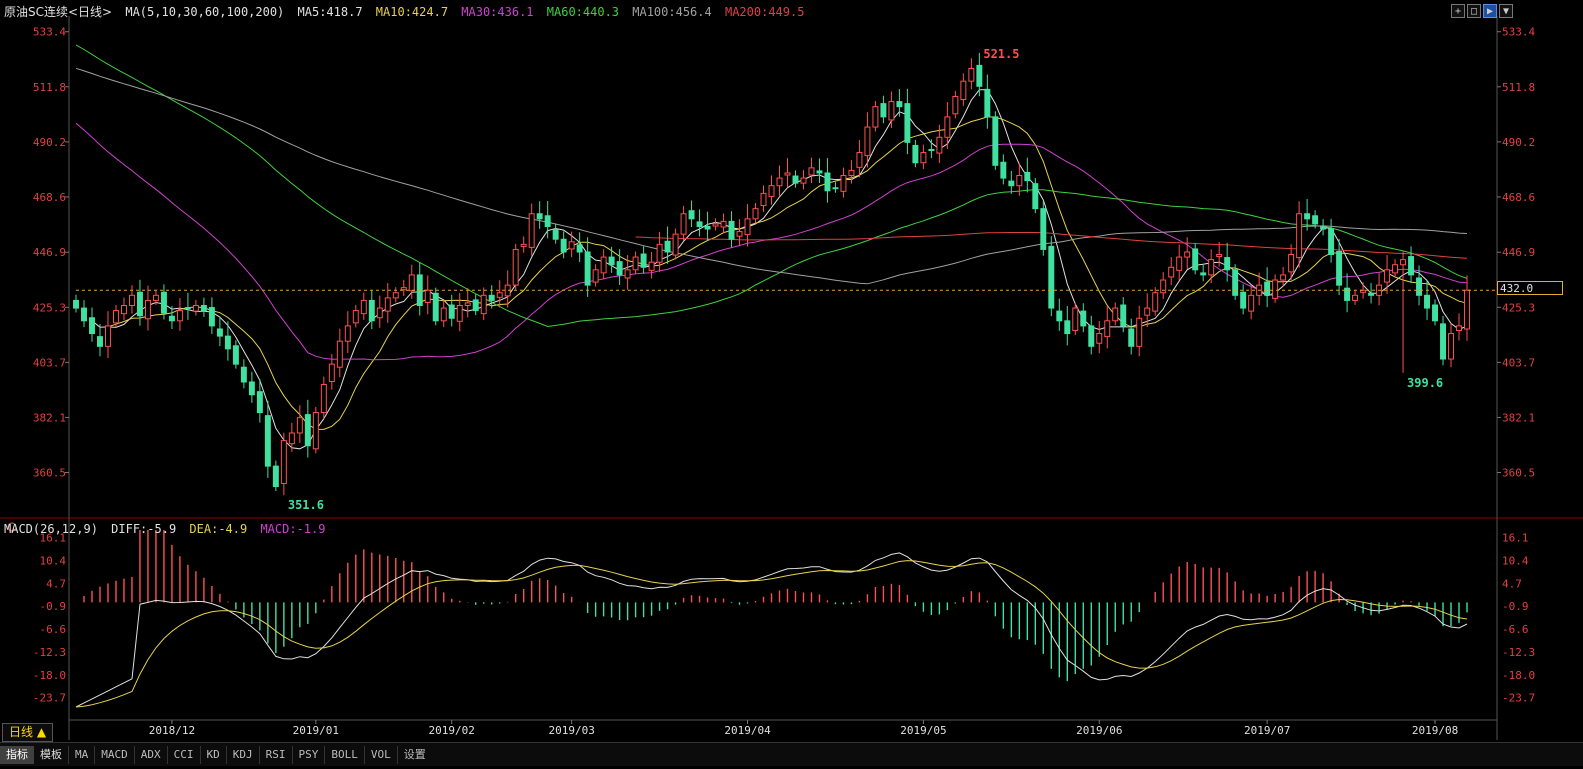 The image size is (1583, 769). What do you see at coordinates (114, 754) in the screenshot?
I see `indicator-macd: MACD` at bounding box center [114, 754].